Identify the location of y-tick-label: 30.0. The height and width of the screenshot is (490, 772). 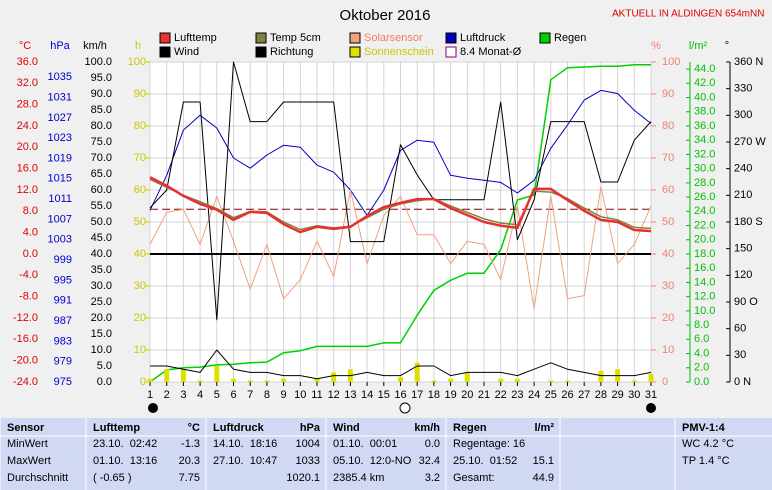
(704, 169).